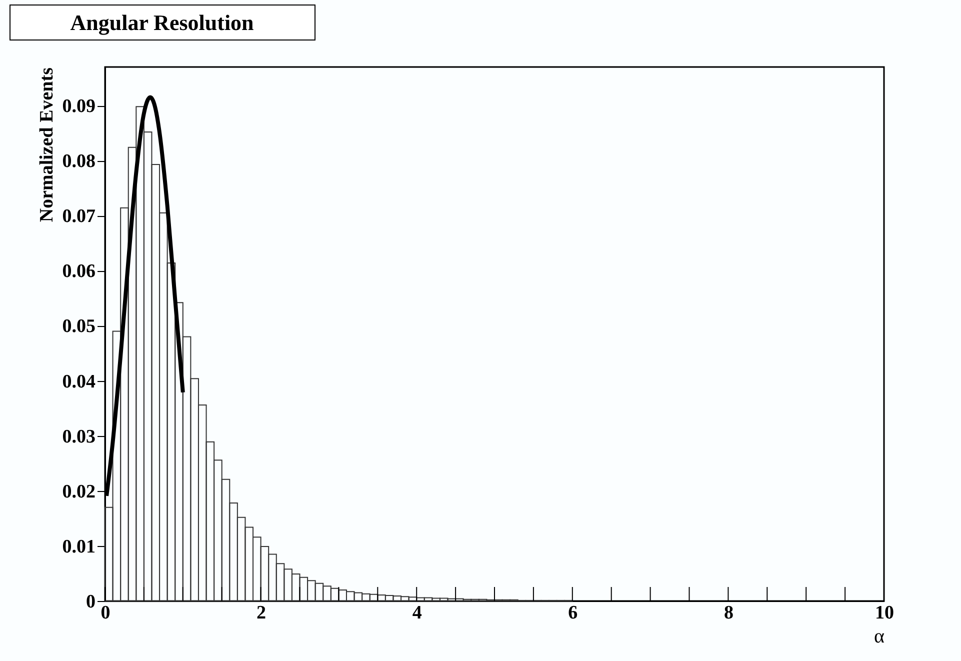 This screenshot has width=961, height=661. I want to click on y-axis-title: Normalized Events, so click(47, 145).